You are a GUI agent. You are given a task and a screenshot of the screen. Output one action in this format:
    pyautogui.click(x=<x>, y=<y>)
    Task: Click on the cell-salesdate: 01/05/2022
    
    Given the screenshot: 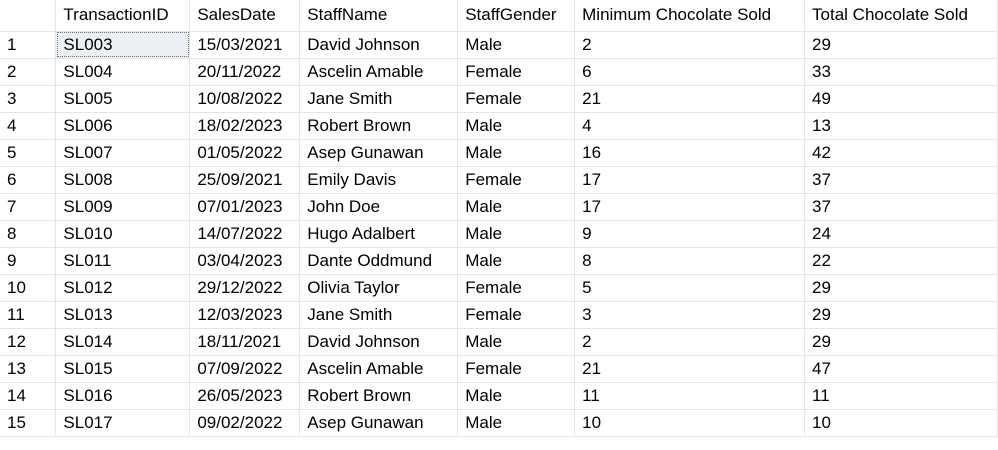 What is the action you would take?
    pyautogui.click(x=245, y=153)
    